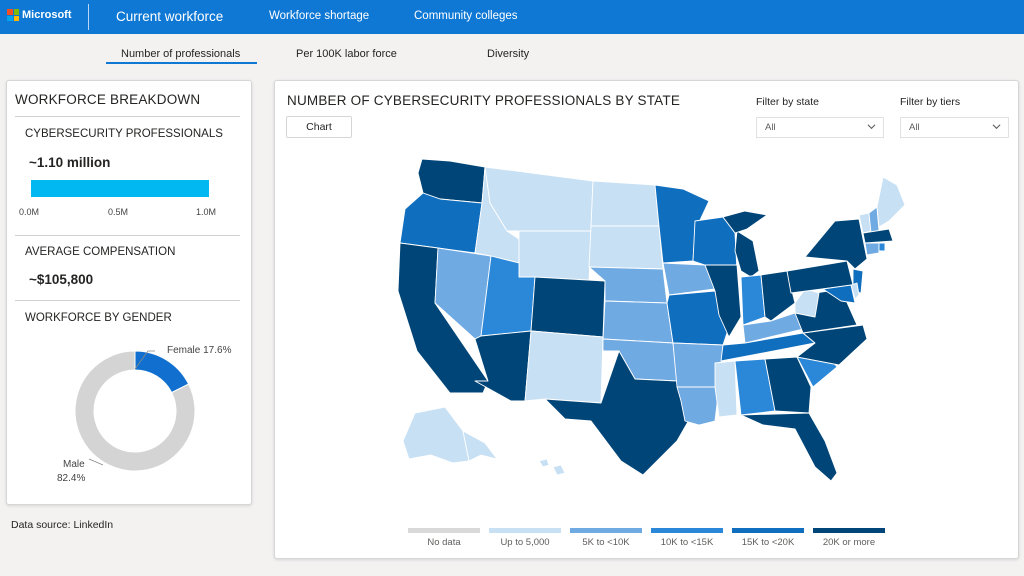  I want to click on legend-label: 20K or more, so click(849, 542).